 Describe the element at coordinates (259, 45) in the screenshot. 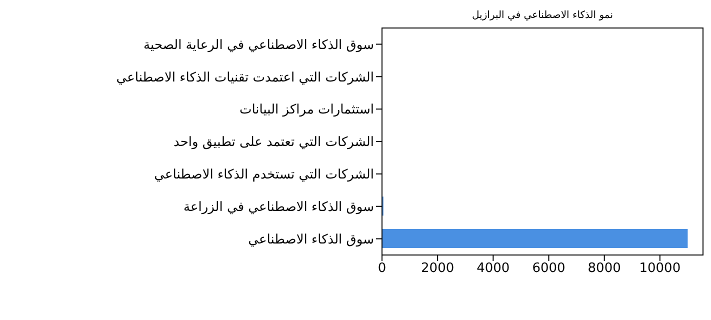

I see `y-tick-label: سوق الذكاء الاصطناعي في الرعاية الصحية` at that location.